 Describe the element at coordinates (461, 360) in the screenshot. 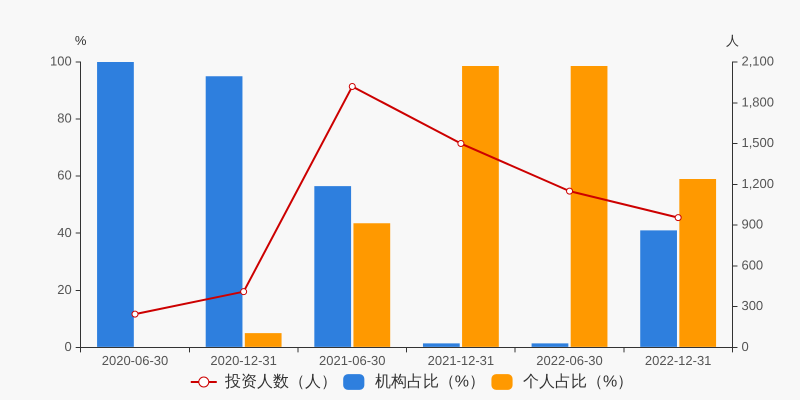

I see `x-tick-label: 2021-12-31` at that location.